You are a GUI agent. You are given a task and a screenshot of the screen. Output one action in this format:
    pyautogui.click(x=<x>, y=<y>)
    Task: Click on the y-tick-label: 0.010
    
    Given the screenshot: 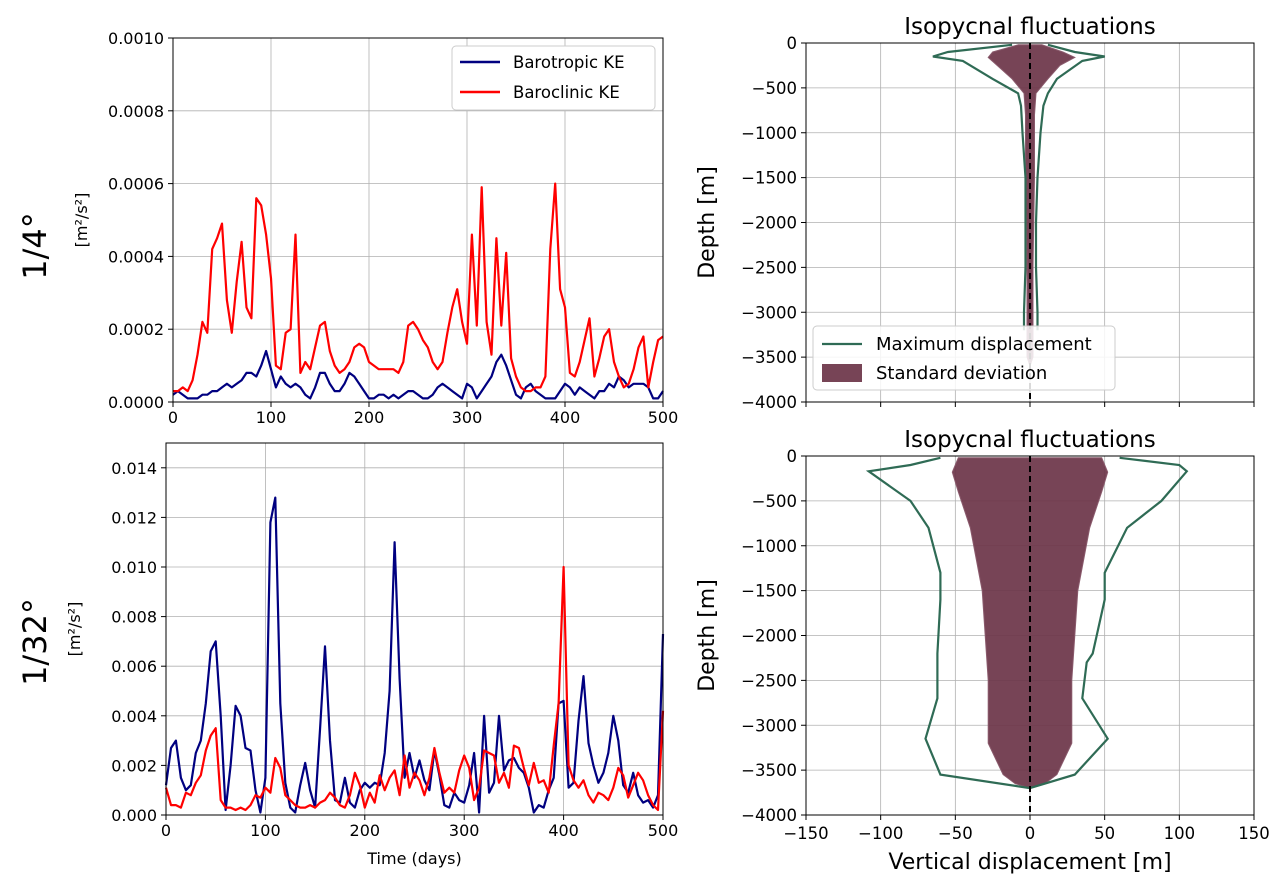 What is the action you would take?
    pyautogui.click(x=134, y=567)
    